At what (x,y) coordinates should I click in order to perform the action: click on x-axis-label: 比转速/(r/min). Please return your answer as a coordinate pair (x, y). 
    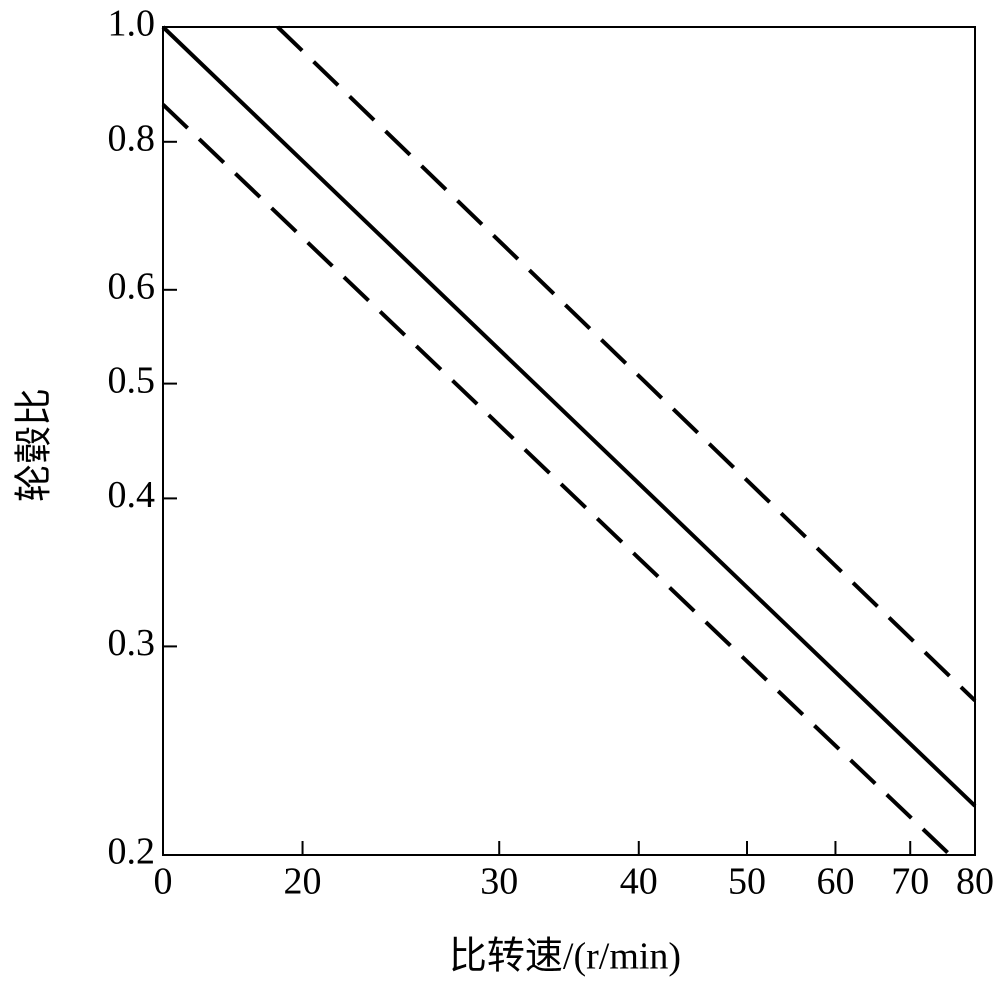
    Looking at the image, I should click on (565, 957).